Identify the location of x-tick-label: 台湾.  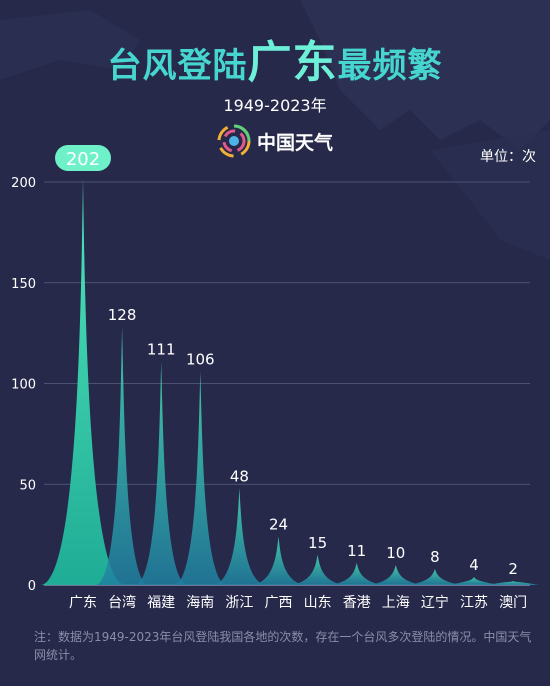
(122, 602).